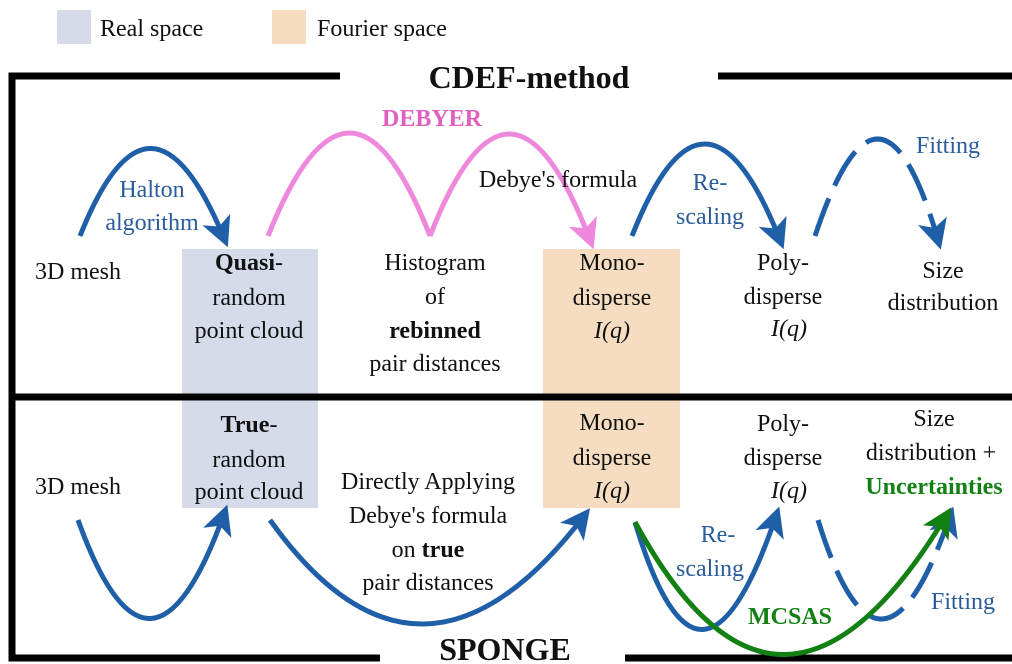 The height and width of the screenshot is (664, 1012). I want to click on label: distribution +, so click(931, 453).